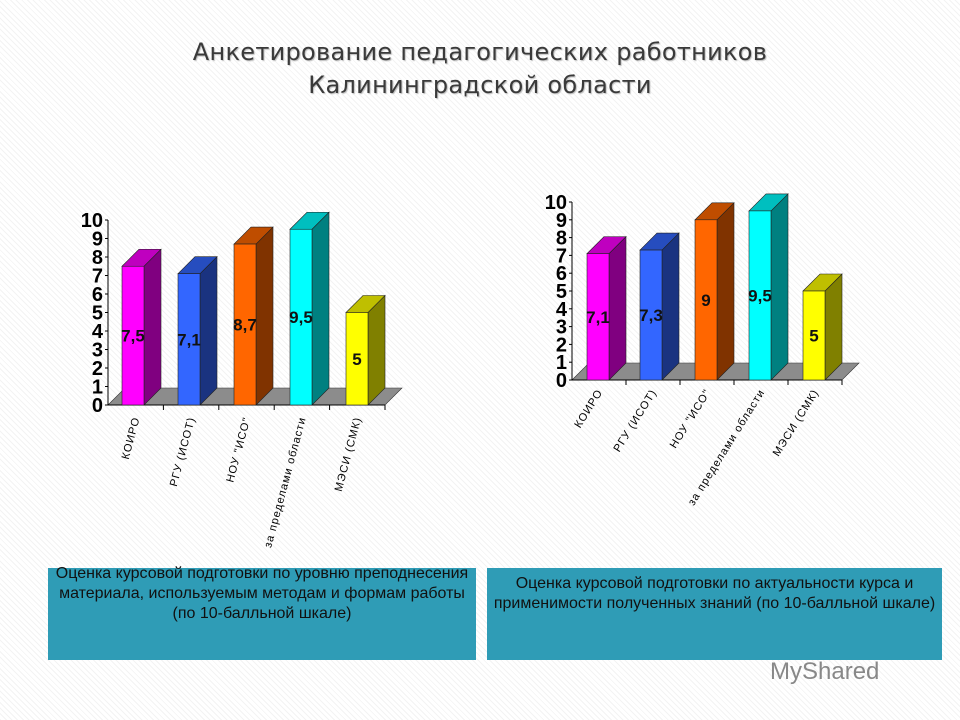 Image resolution: width=960 pixels, height=720 pixels. I want to click on category-label: МЭСИ (СМК), so click(796, 422).